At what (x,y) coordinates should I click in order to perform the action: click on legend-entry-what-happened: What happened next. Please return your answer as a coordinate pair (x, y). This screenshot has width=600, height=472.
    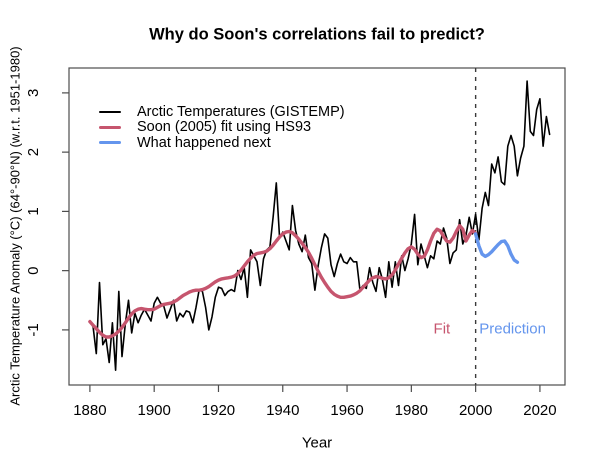
    Looking at the image, I should click on (222, 143).